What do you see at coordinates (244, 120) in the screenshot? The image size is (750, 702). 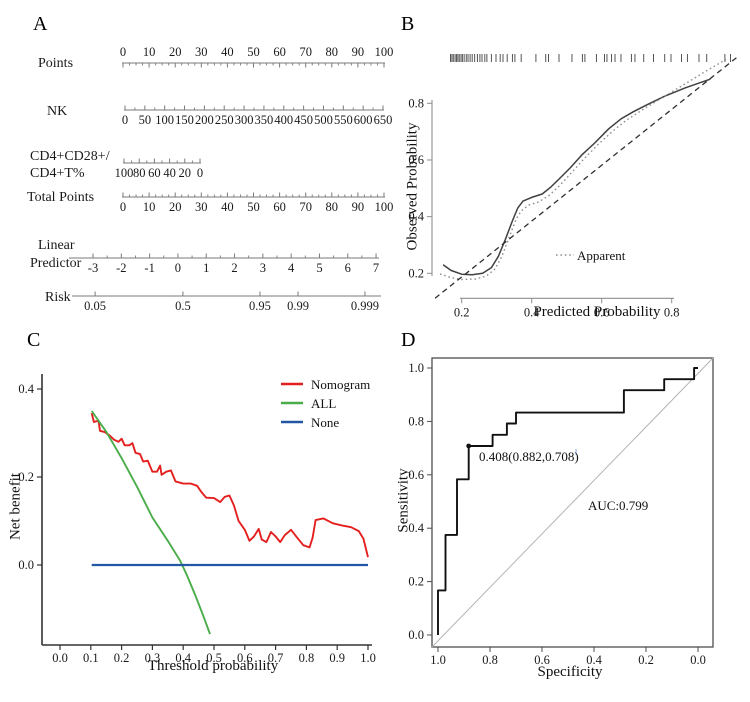 I see `svg-text: 300` at bounding box center [244, 120].